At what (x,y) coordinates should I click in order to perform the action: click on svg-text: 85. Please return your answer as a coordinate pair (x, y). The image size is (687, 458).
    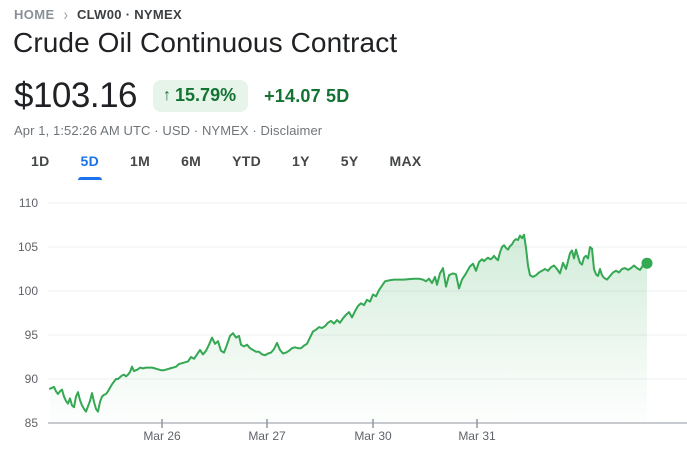
    Looking at the image, I should click on (32, 423).